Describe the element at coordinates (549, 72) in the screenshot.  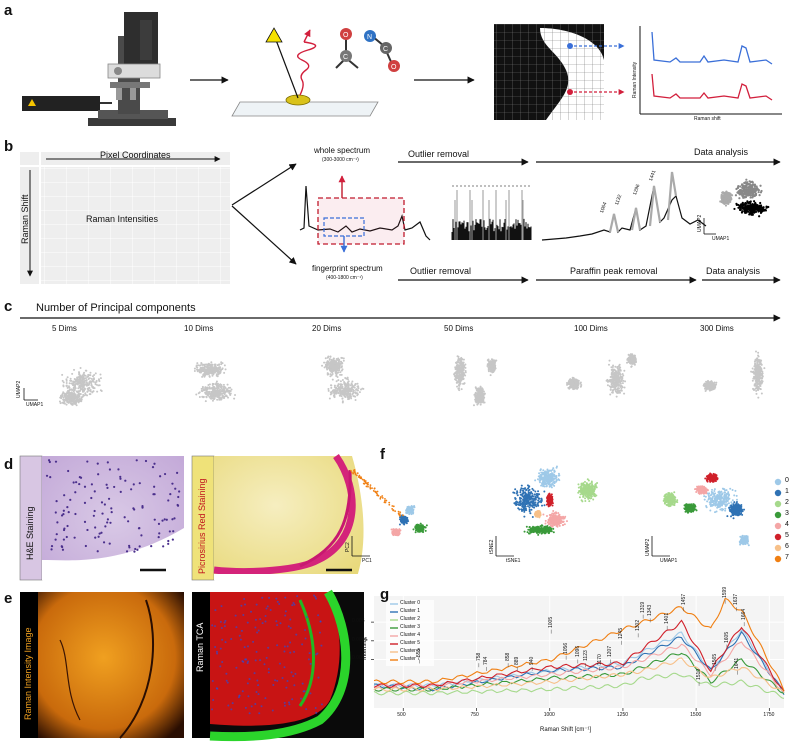
I see `raman-map` at that location.